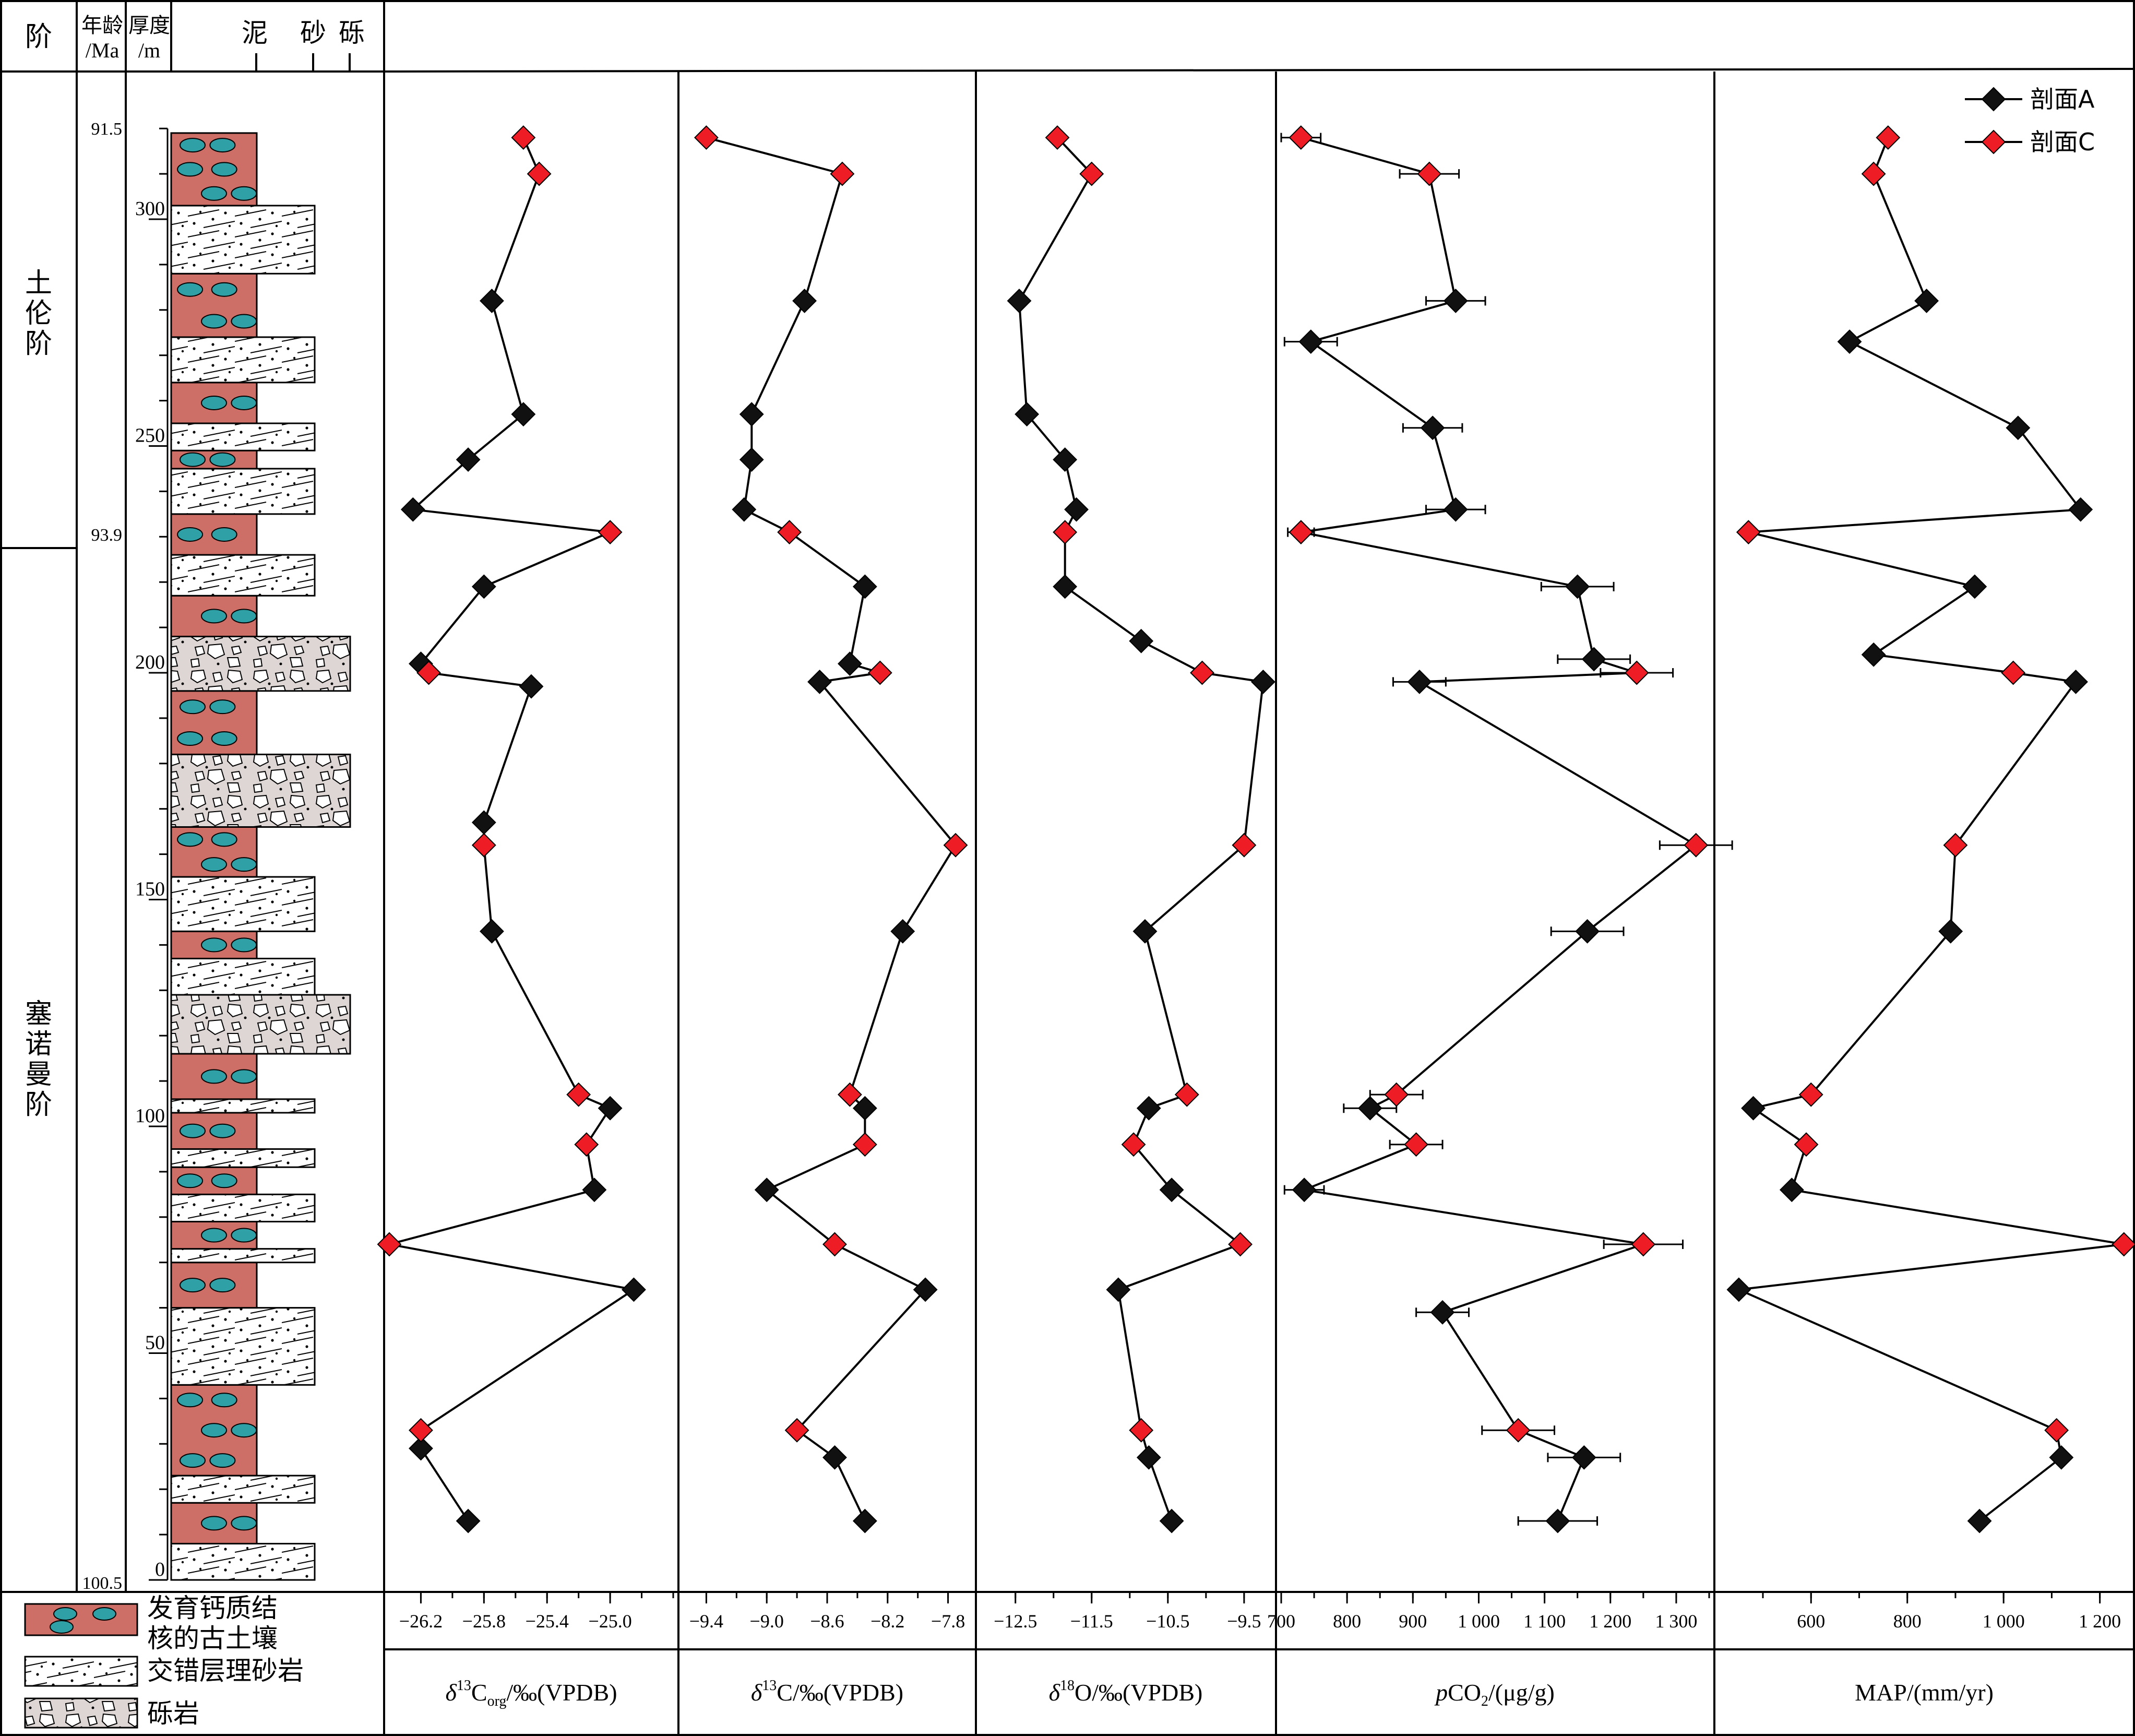  I want to click on stage-turonian: 土 伦 阶, so click(39, 314).